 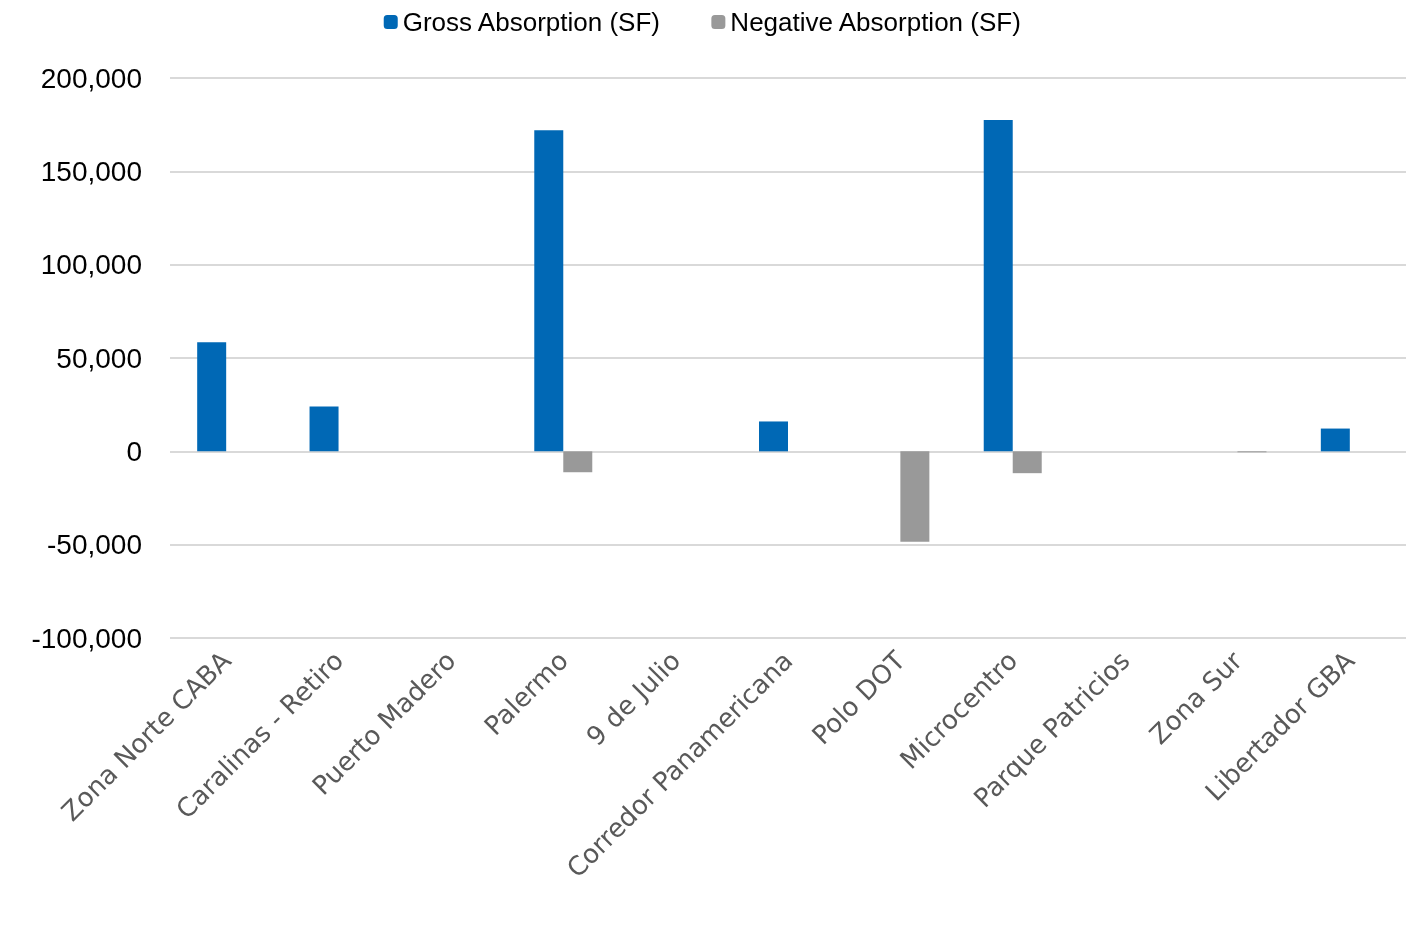 What do you see at coordinates (875, 22) in the screenshot?
I see `legend-label: Negative Absorption (SF)` at bounding box center [875, 22].